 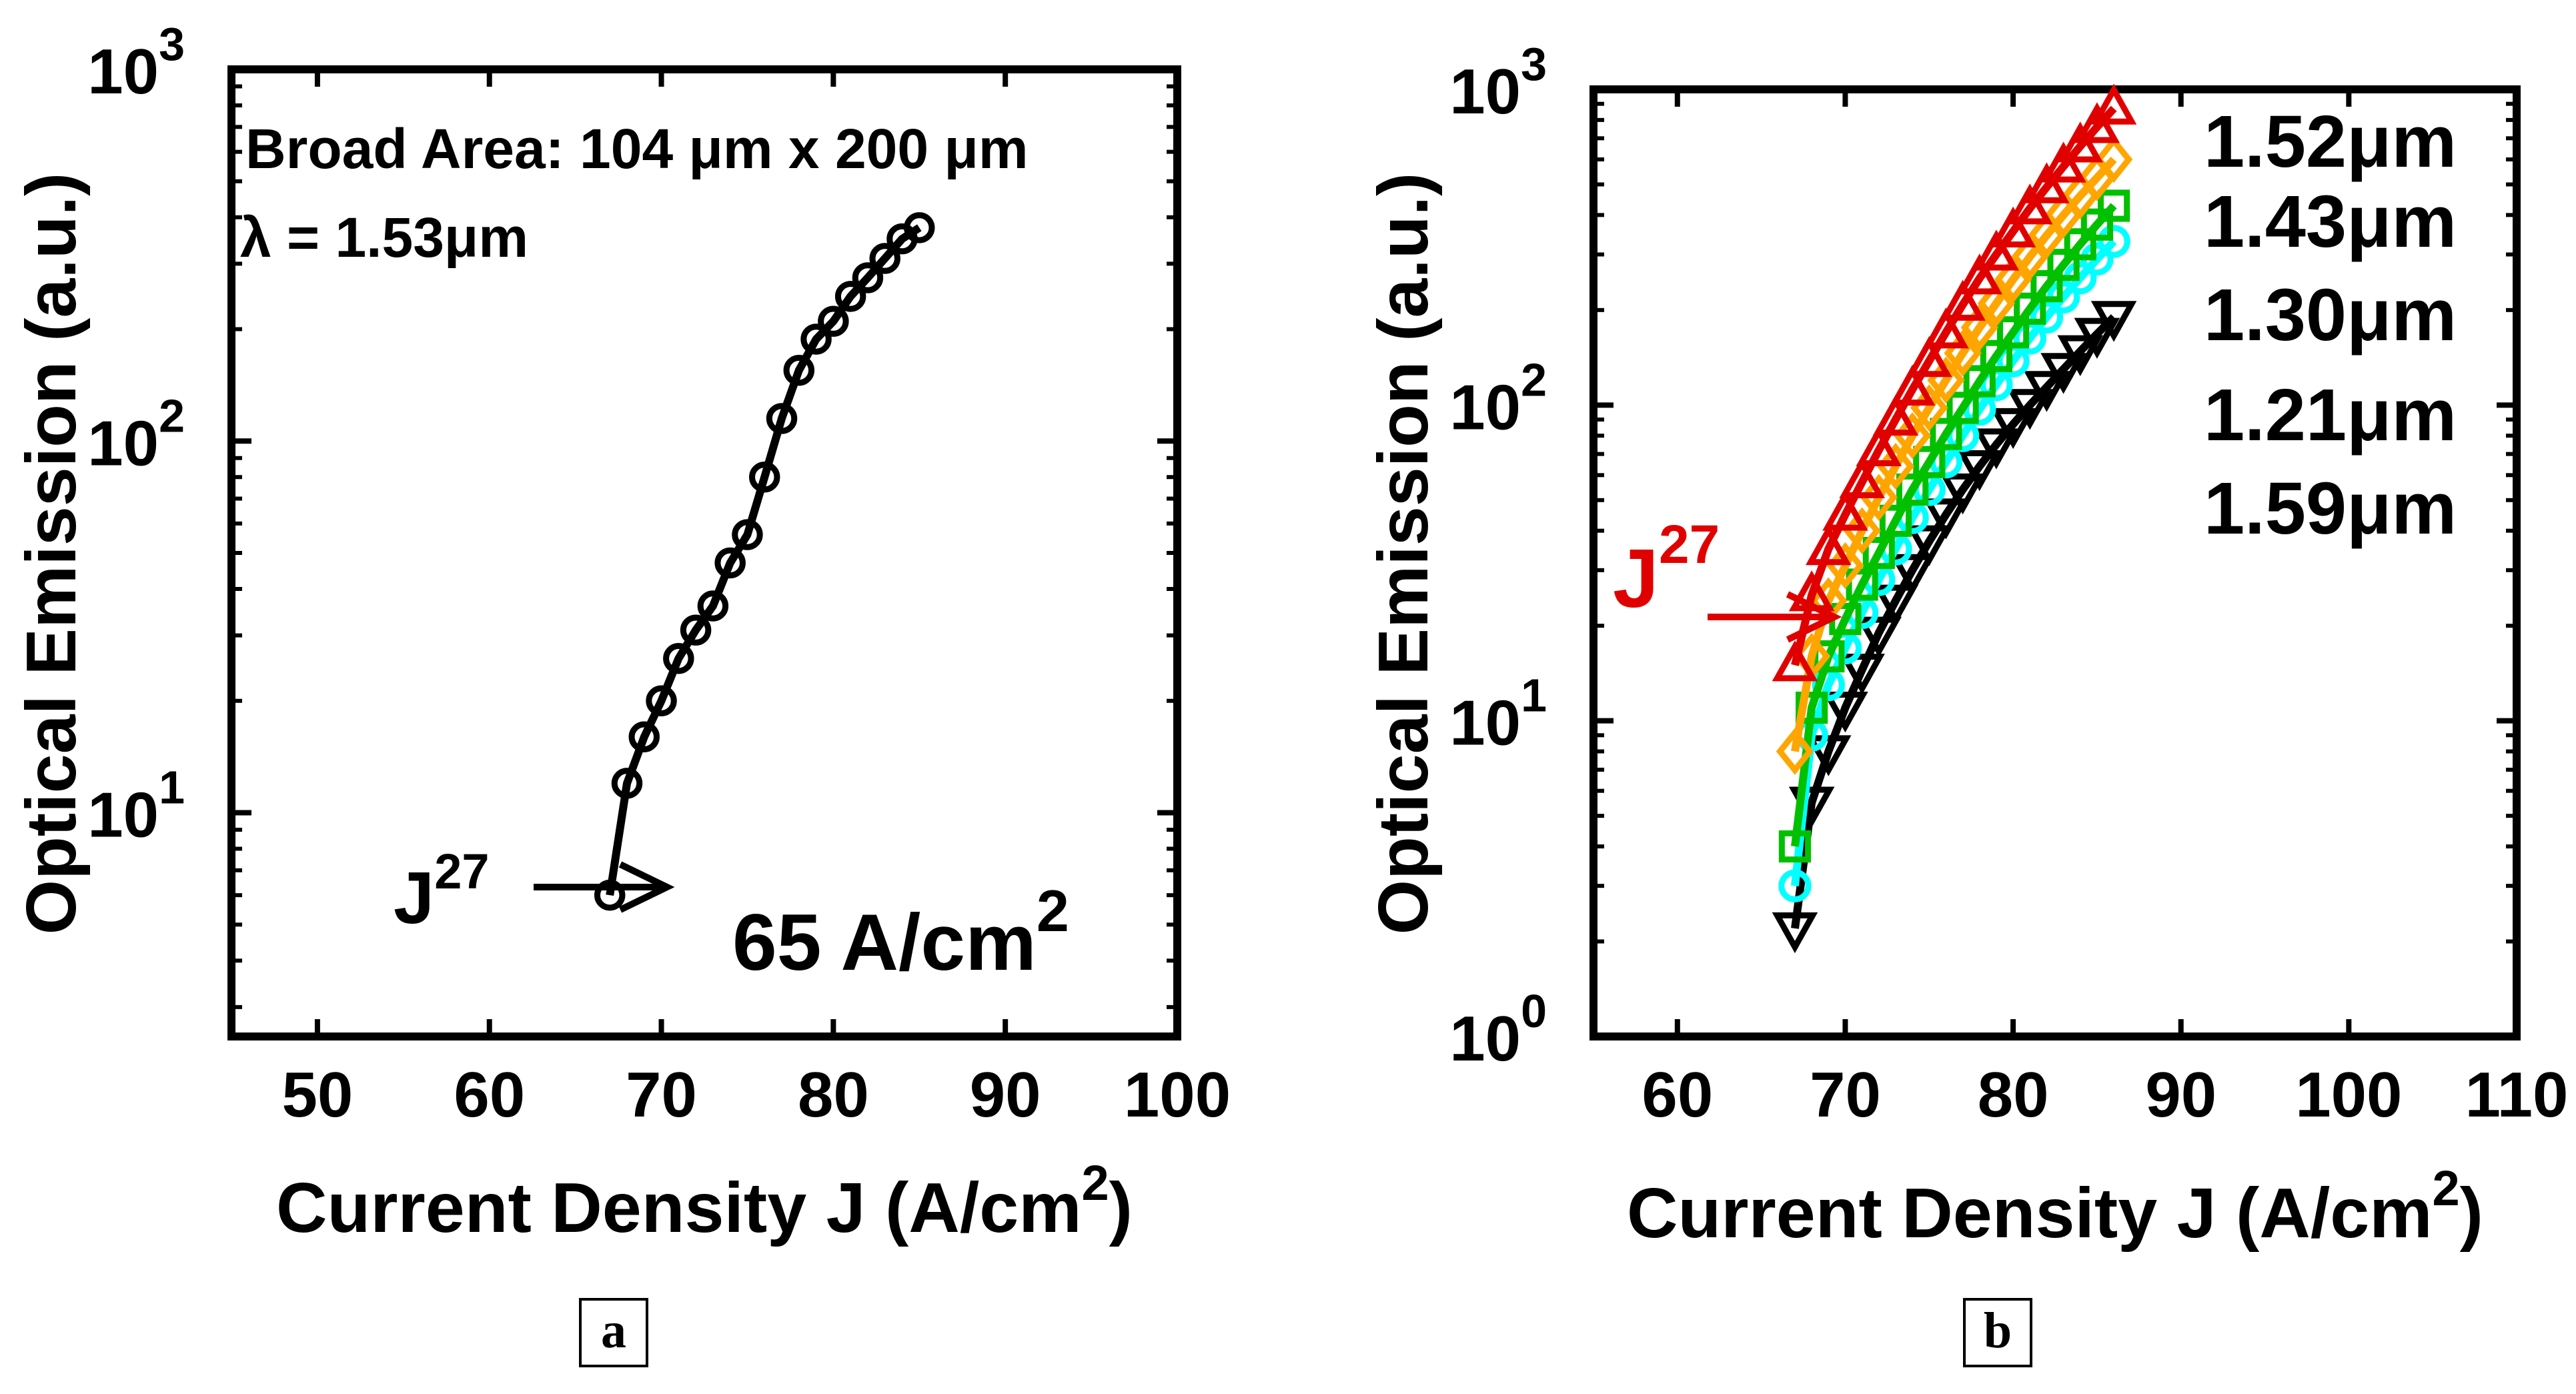 I want to click on series-line, so click(x=764, y=560).